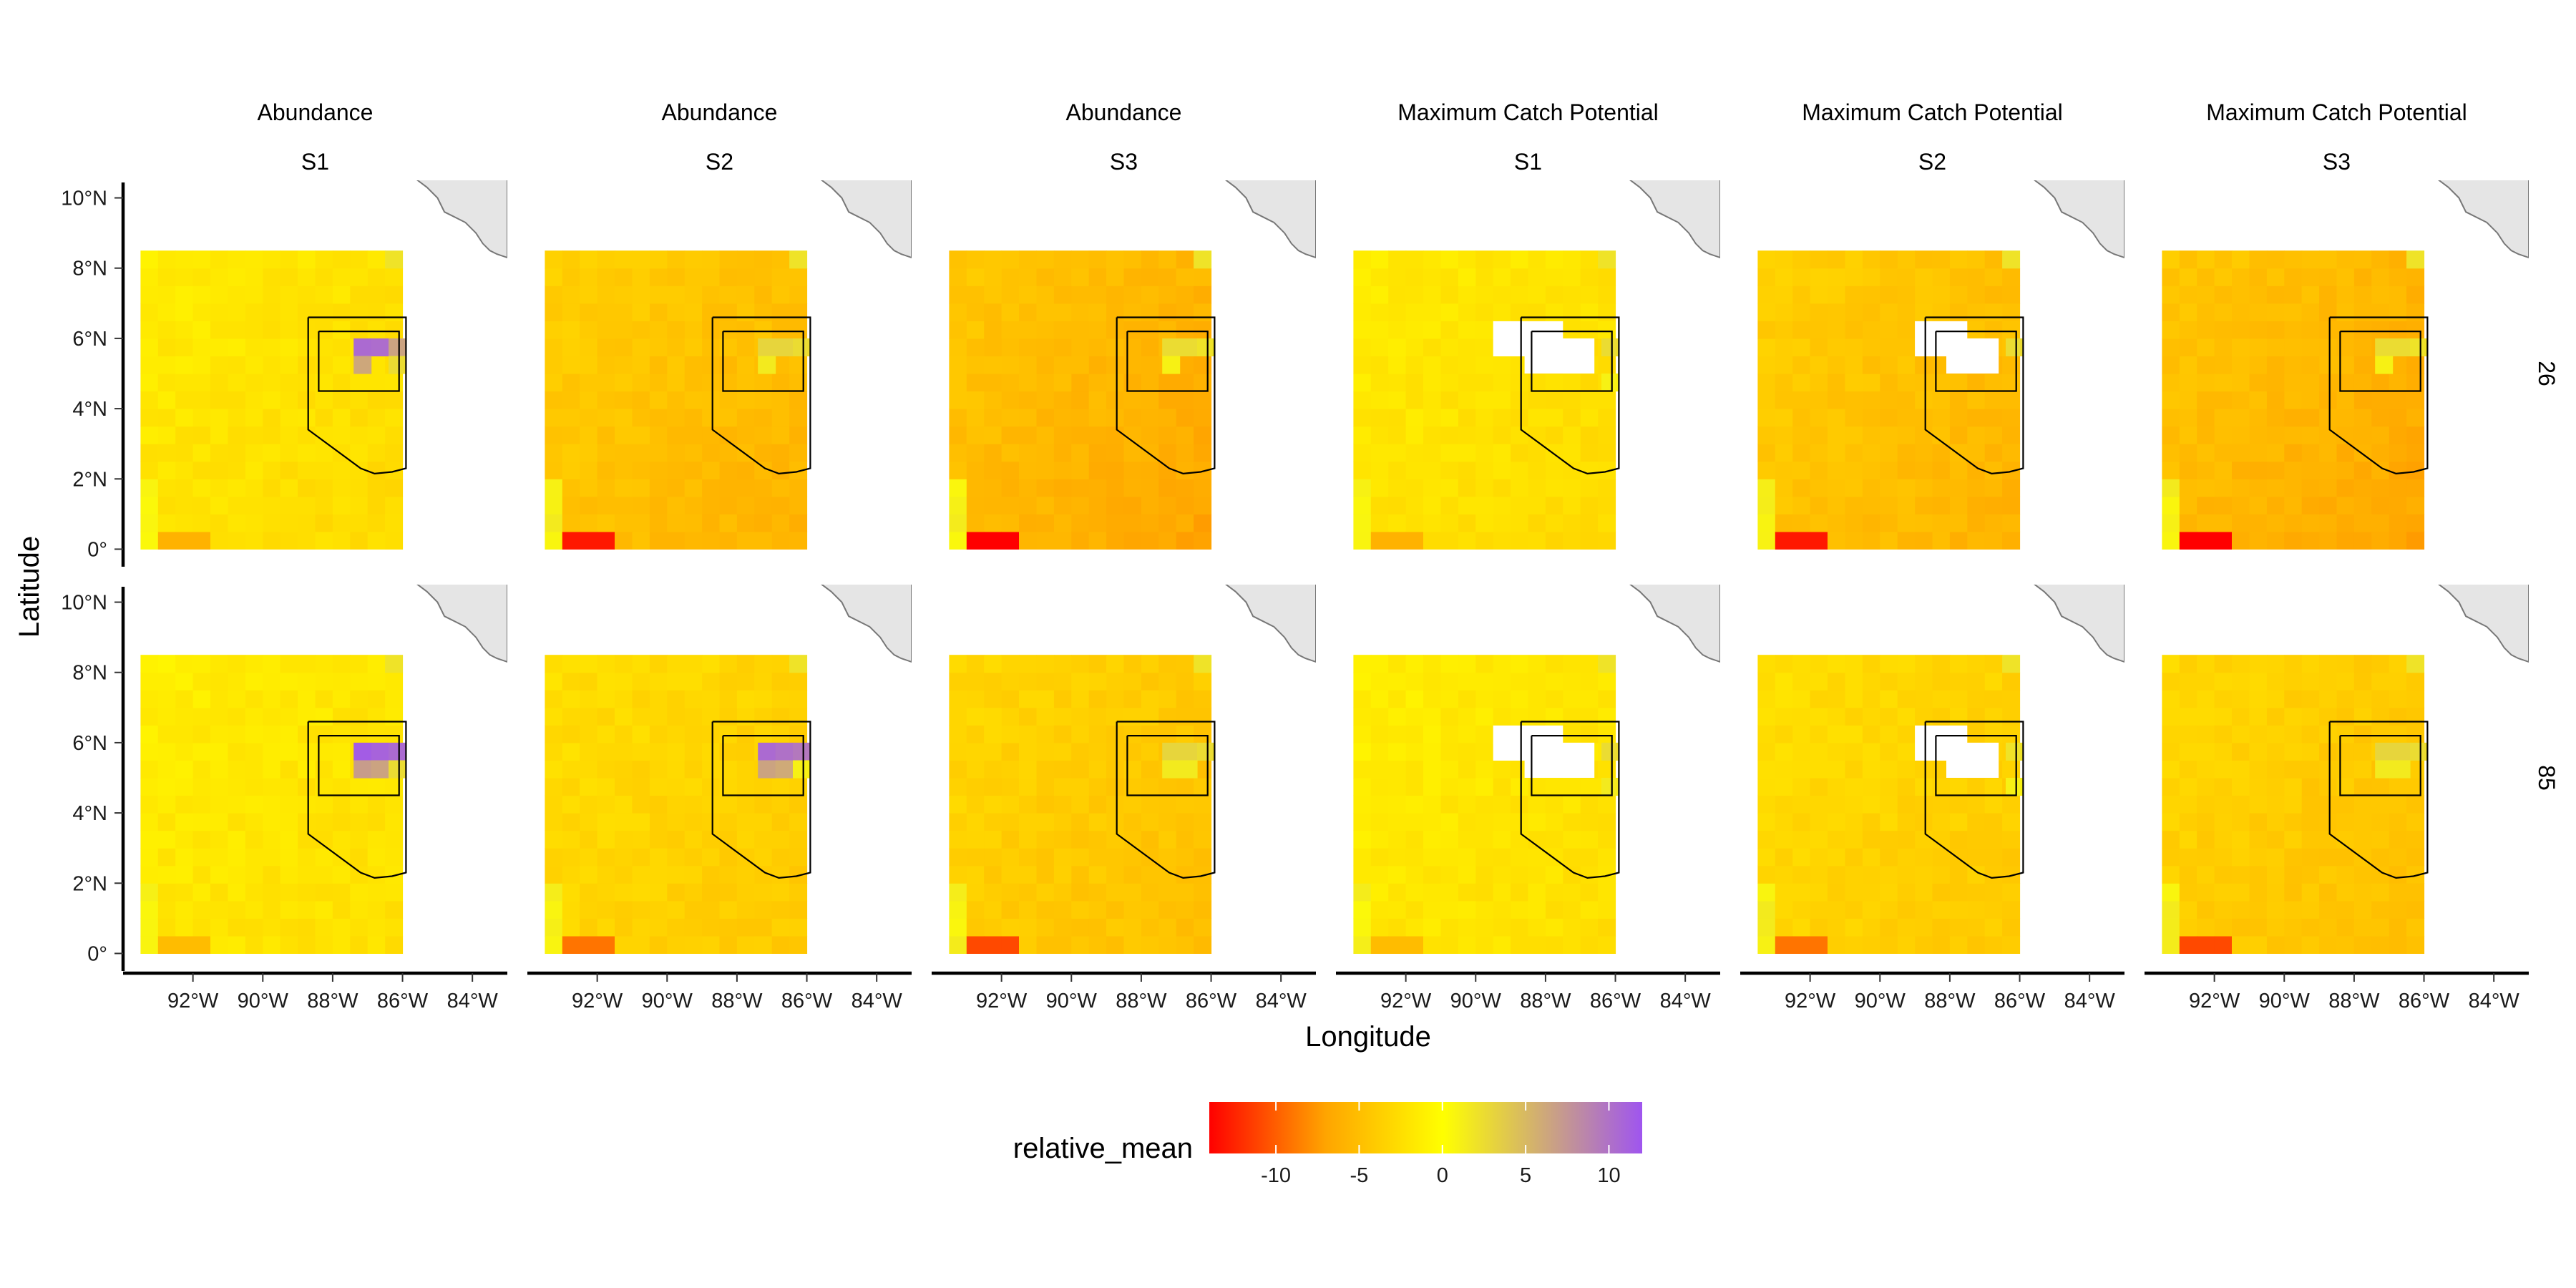 The width and height of the screenshot is (2576, 1288). I want to click on x-tick-label: 88°W, so click(1141, 1001).